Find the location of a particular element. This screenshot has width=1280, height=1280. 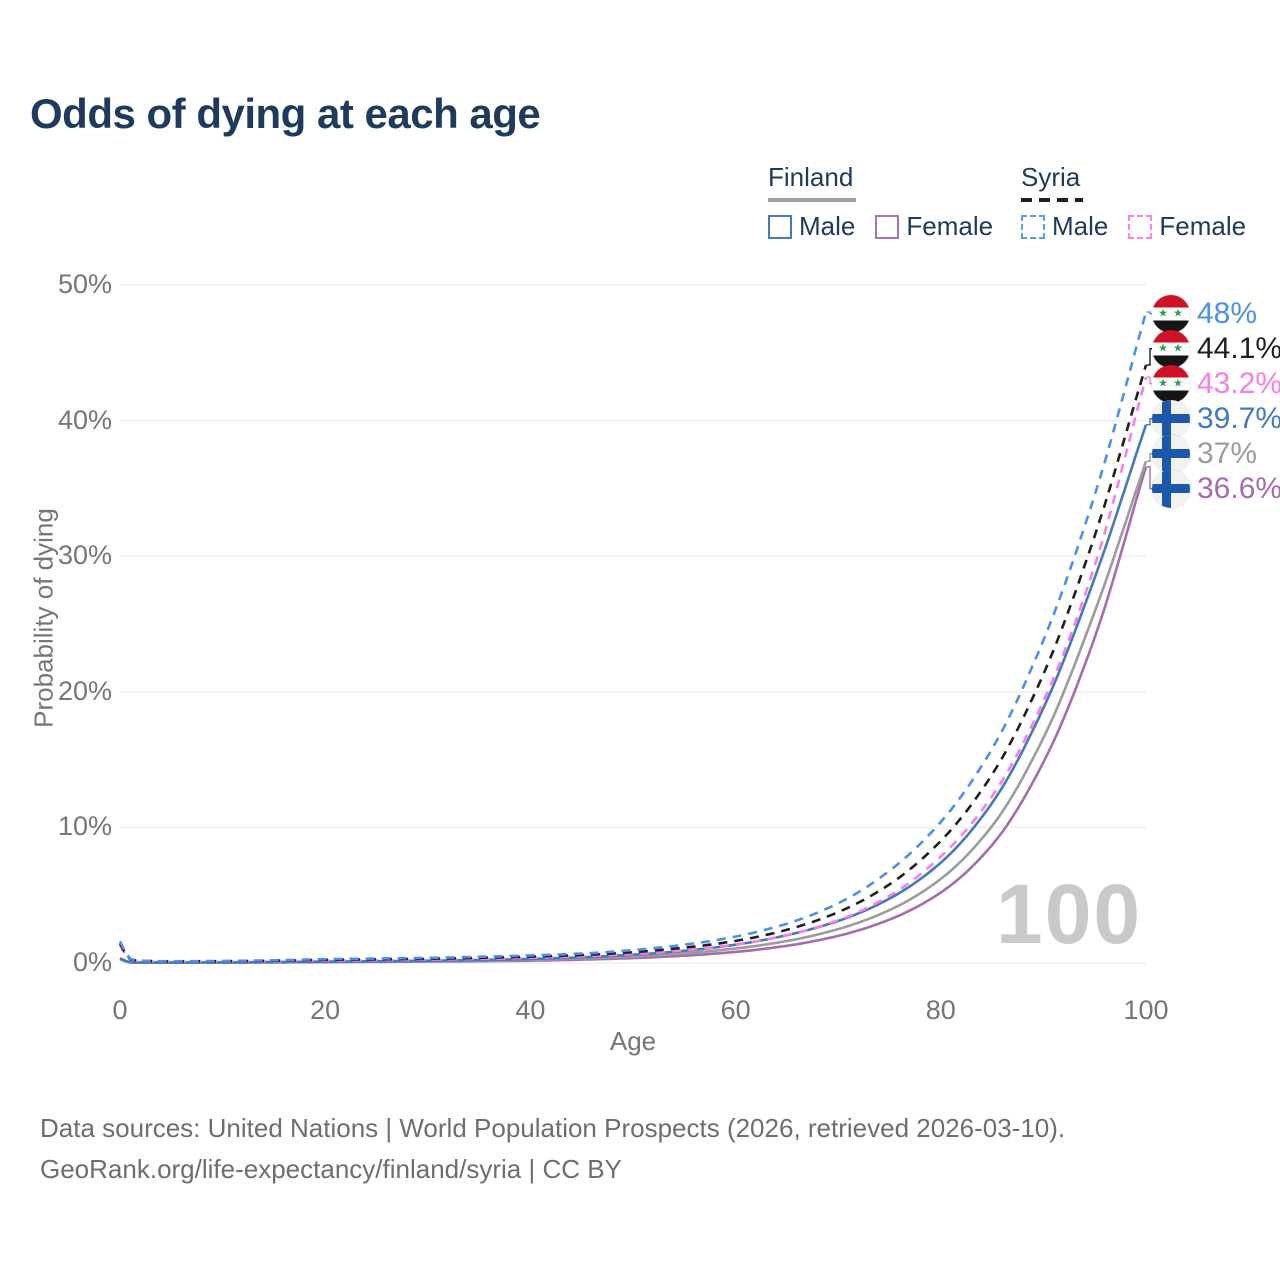

y-tick-30%: 30% is located at coordinates (84, 555).